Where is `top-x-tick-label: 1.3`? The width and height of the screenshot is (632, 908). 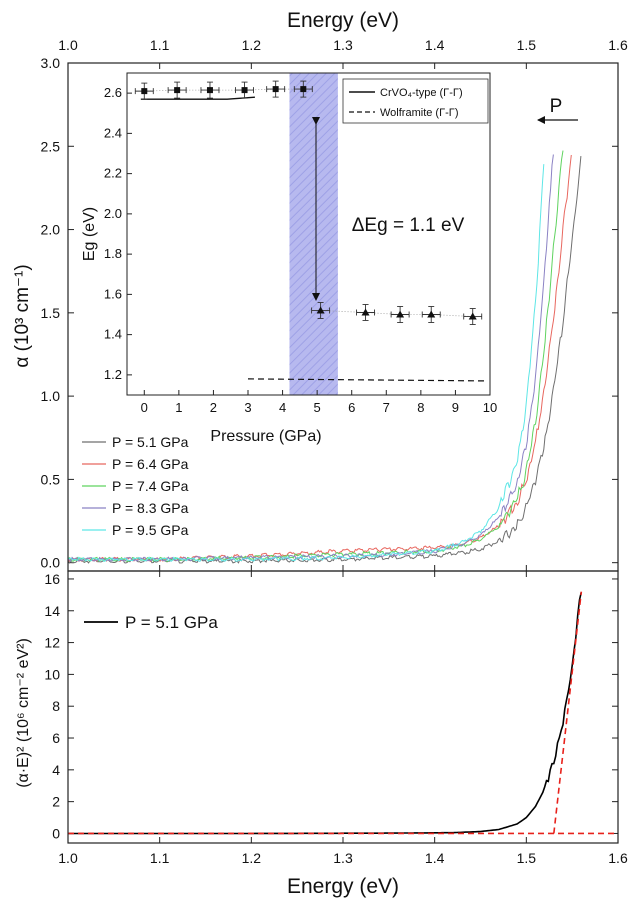 top-x-tick-label: 1.3 is located at coordinates (343, 45).